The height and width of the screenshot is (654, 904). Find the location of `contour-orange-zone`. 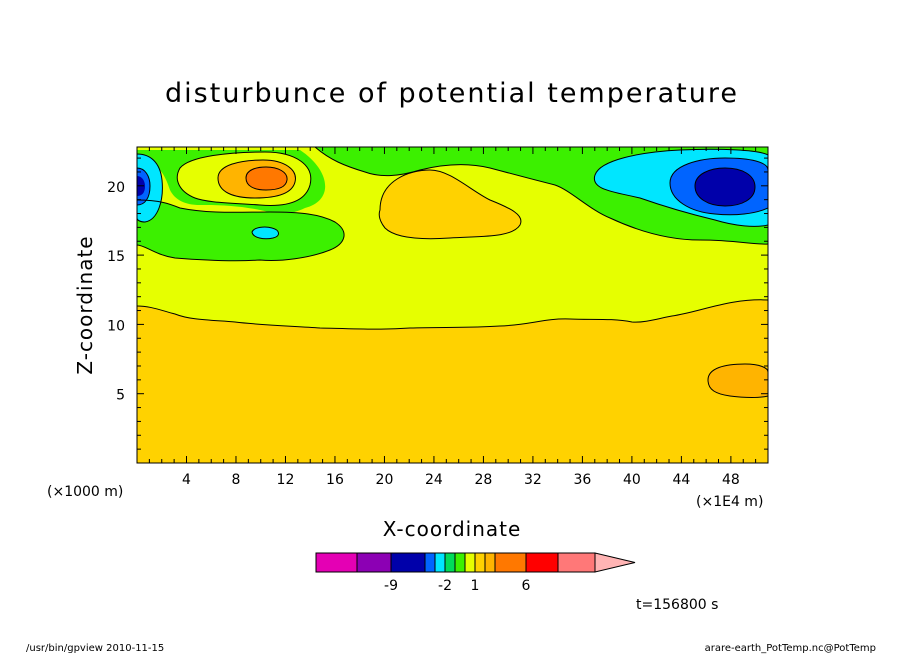

contour-orange-zone is located at coordinates (738, 381).